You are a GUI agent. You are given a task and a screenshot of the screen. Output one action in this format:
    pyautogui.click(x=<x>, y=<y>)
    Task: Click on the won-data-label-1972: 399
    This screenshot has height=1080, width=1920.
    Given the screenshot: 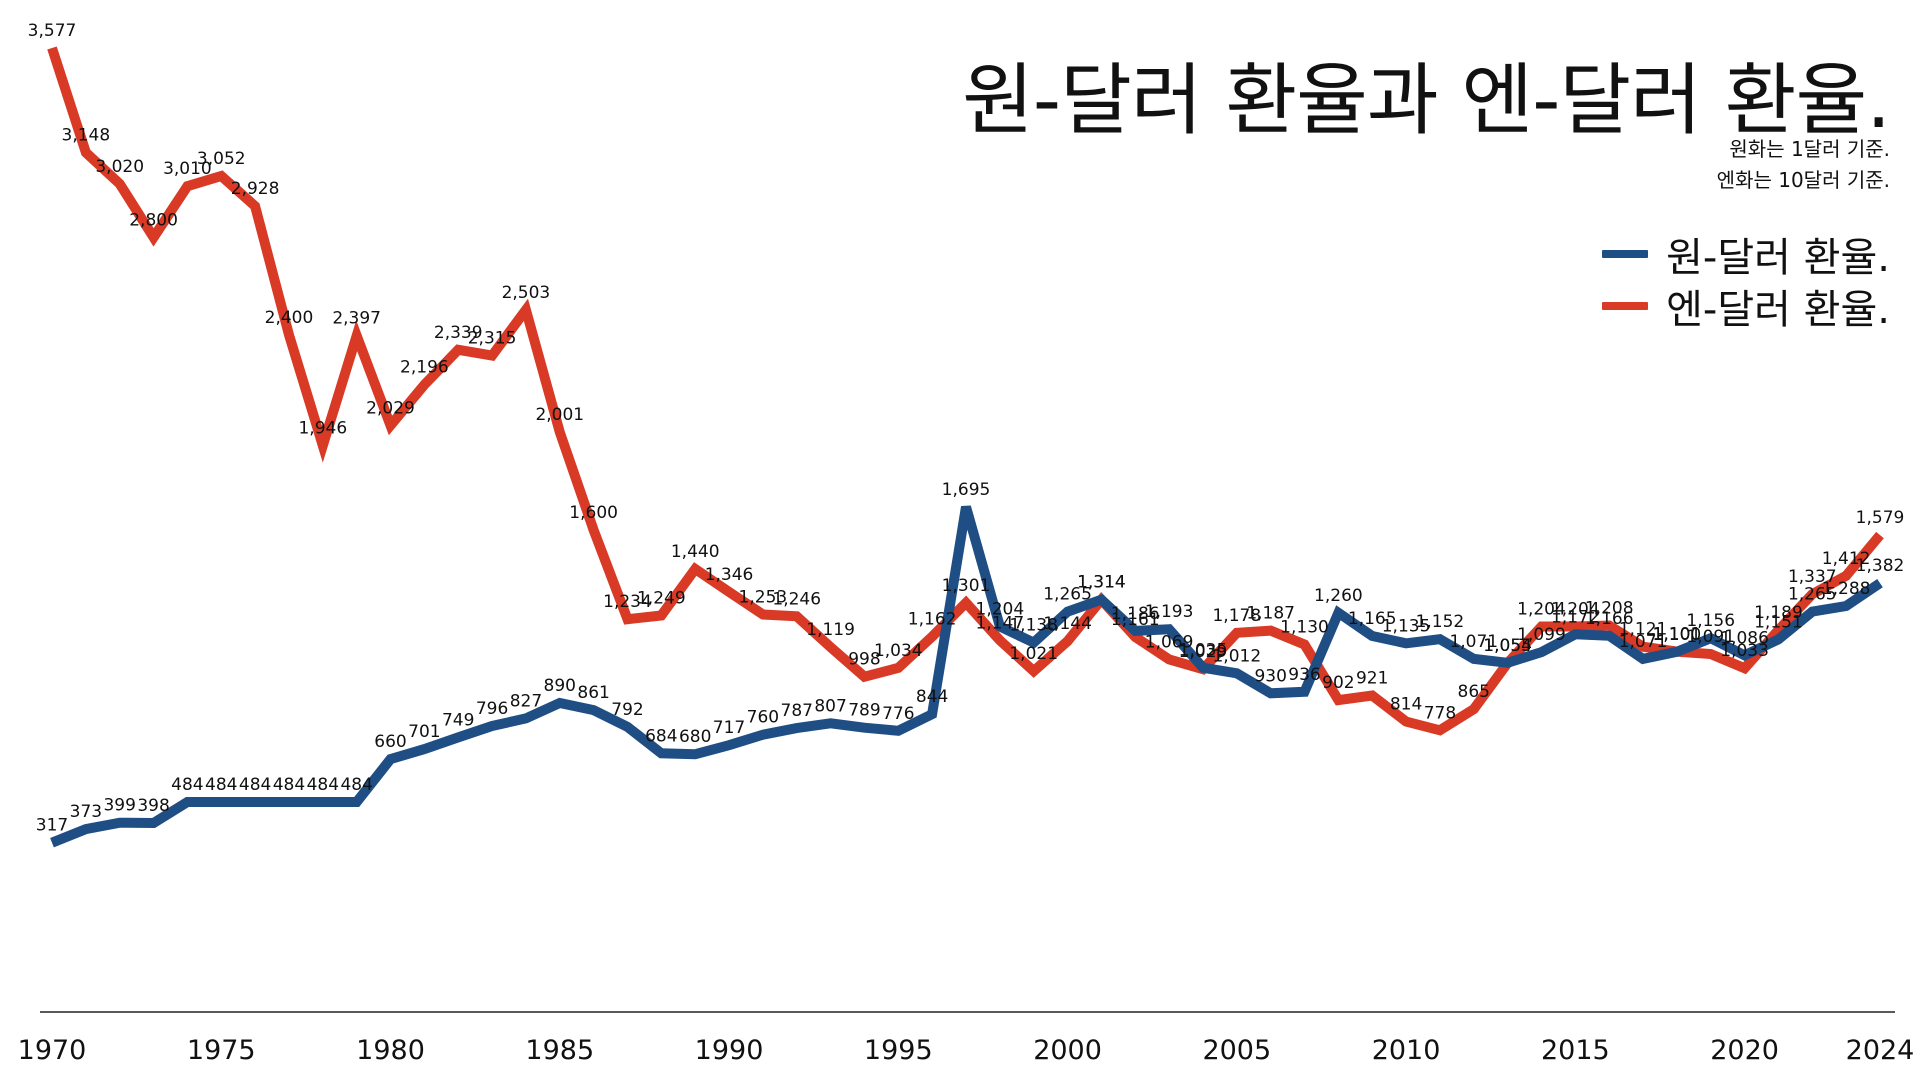 What is the action you would take?
    pyautogui.click(x=119, y=806)
    